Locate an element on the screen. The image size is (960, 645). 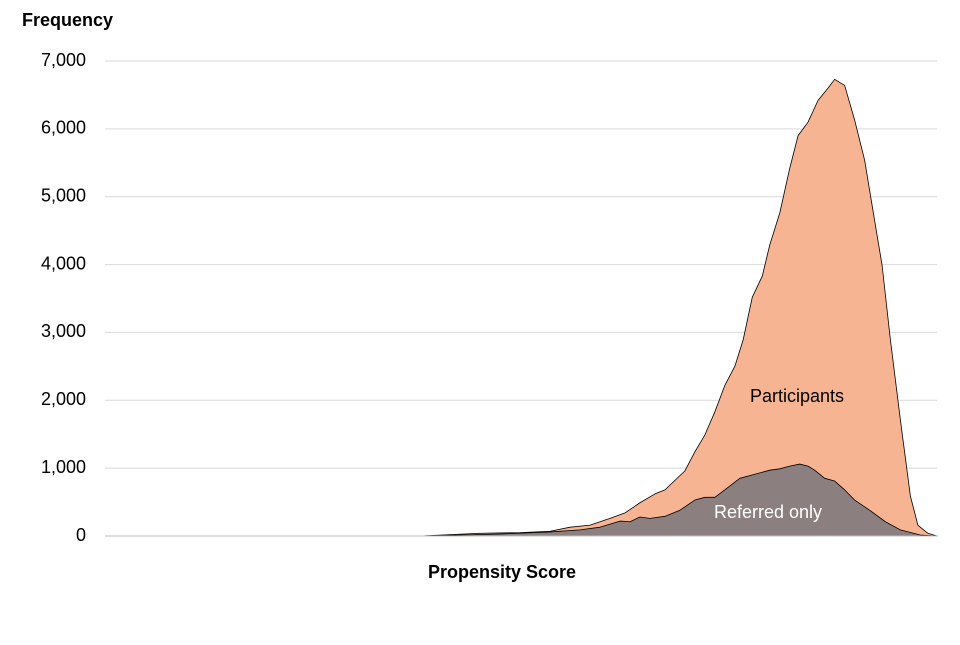
area is located at coordinates (557, 500).